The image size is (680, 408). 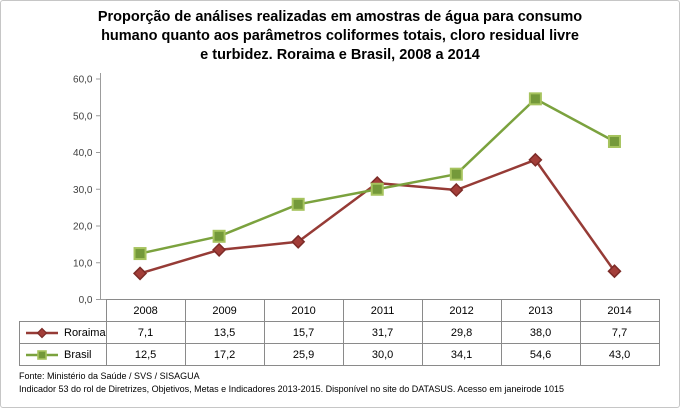 I want to click on legend-label: Brasil, so click(x=78, y=354).